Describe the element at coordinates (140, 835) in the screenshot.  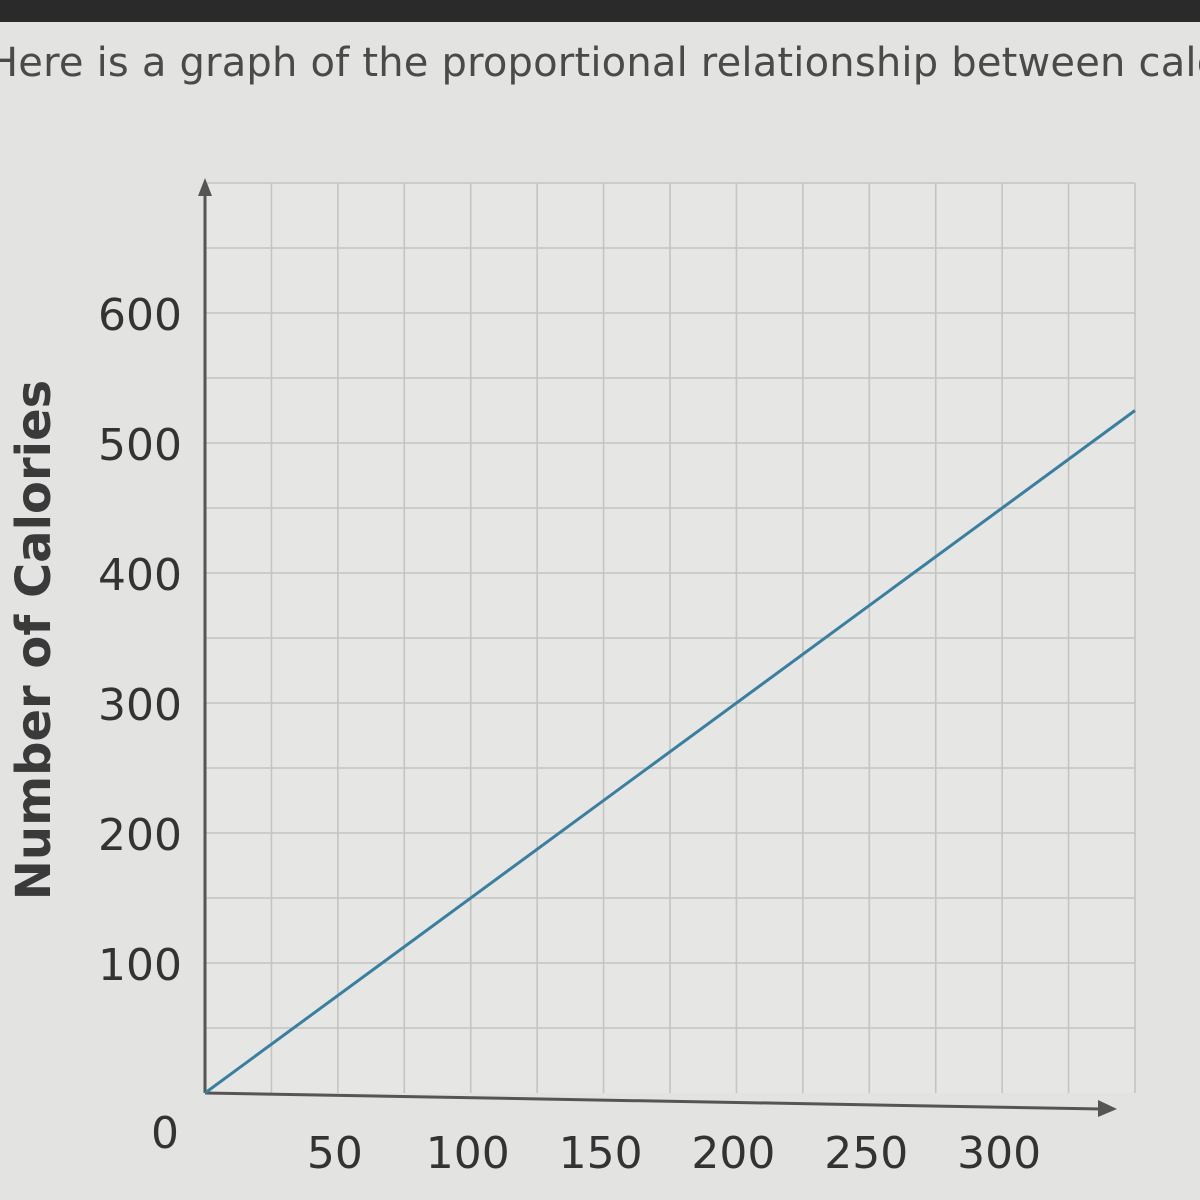
I see `y-tick-label: 200` at that location.